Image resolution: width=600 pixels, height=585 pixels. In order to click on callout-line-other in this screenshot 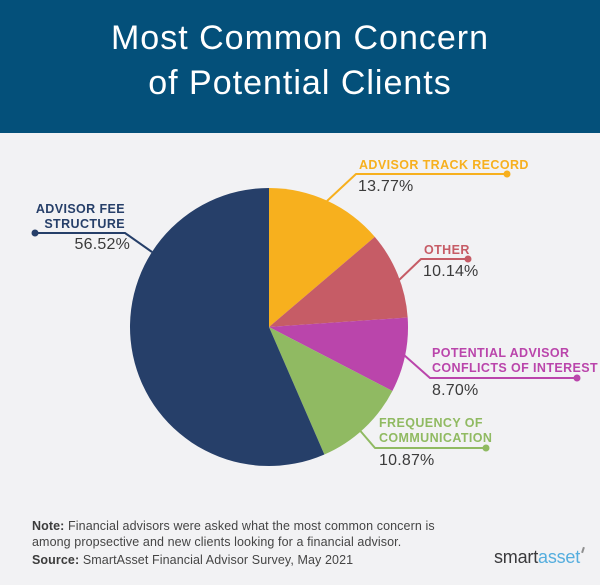, I will do `click(432, 270)`.